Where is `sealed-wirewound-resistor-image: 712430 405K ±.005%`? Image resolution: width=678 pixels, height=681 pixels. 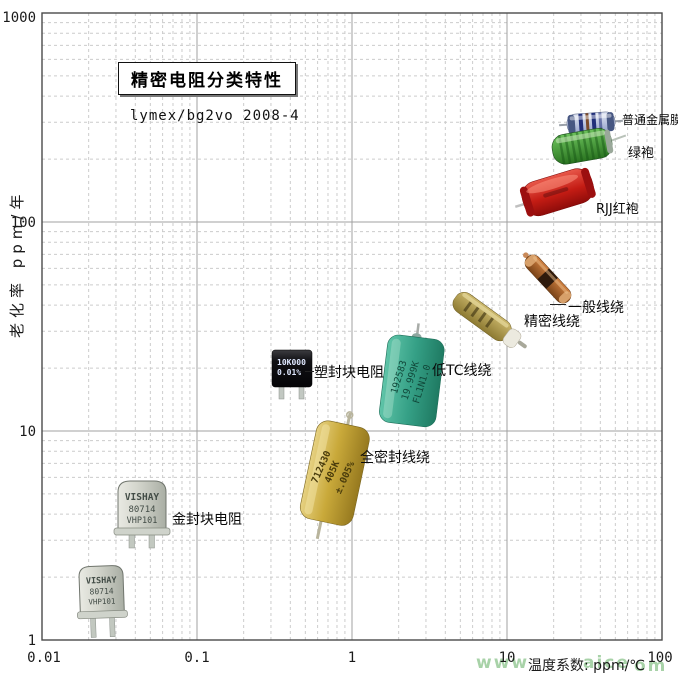
sealed-wirewound-resistor-image: 712430 405K ±.005% is located at coordinates (334, 475).